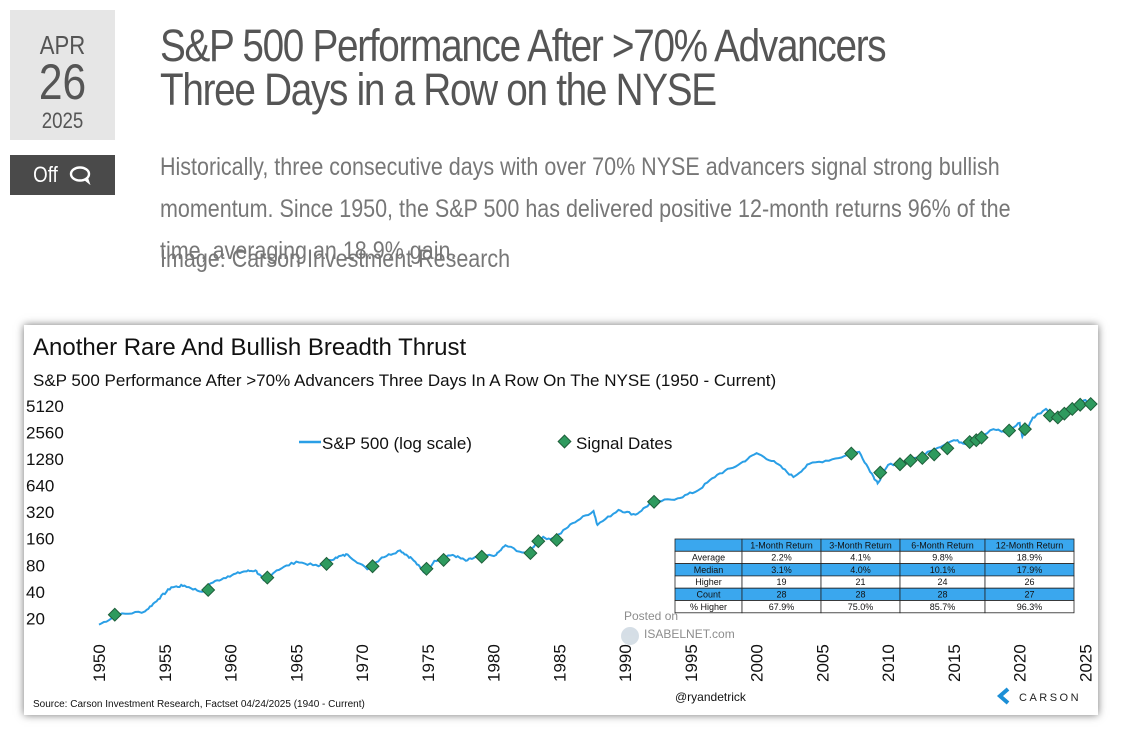 Image resolution: width=1123 pixels, height=744 pixels. I want to click on date-day: 26, so click(62, 82).